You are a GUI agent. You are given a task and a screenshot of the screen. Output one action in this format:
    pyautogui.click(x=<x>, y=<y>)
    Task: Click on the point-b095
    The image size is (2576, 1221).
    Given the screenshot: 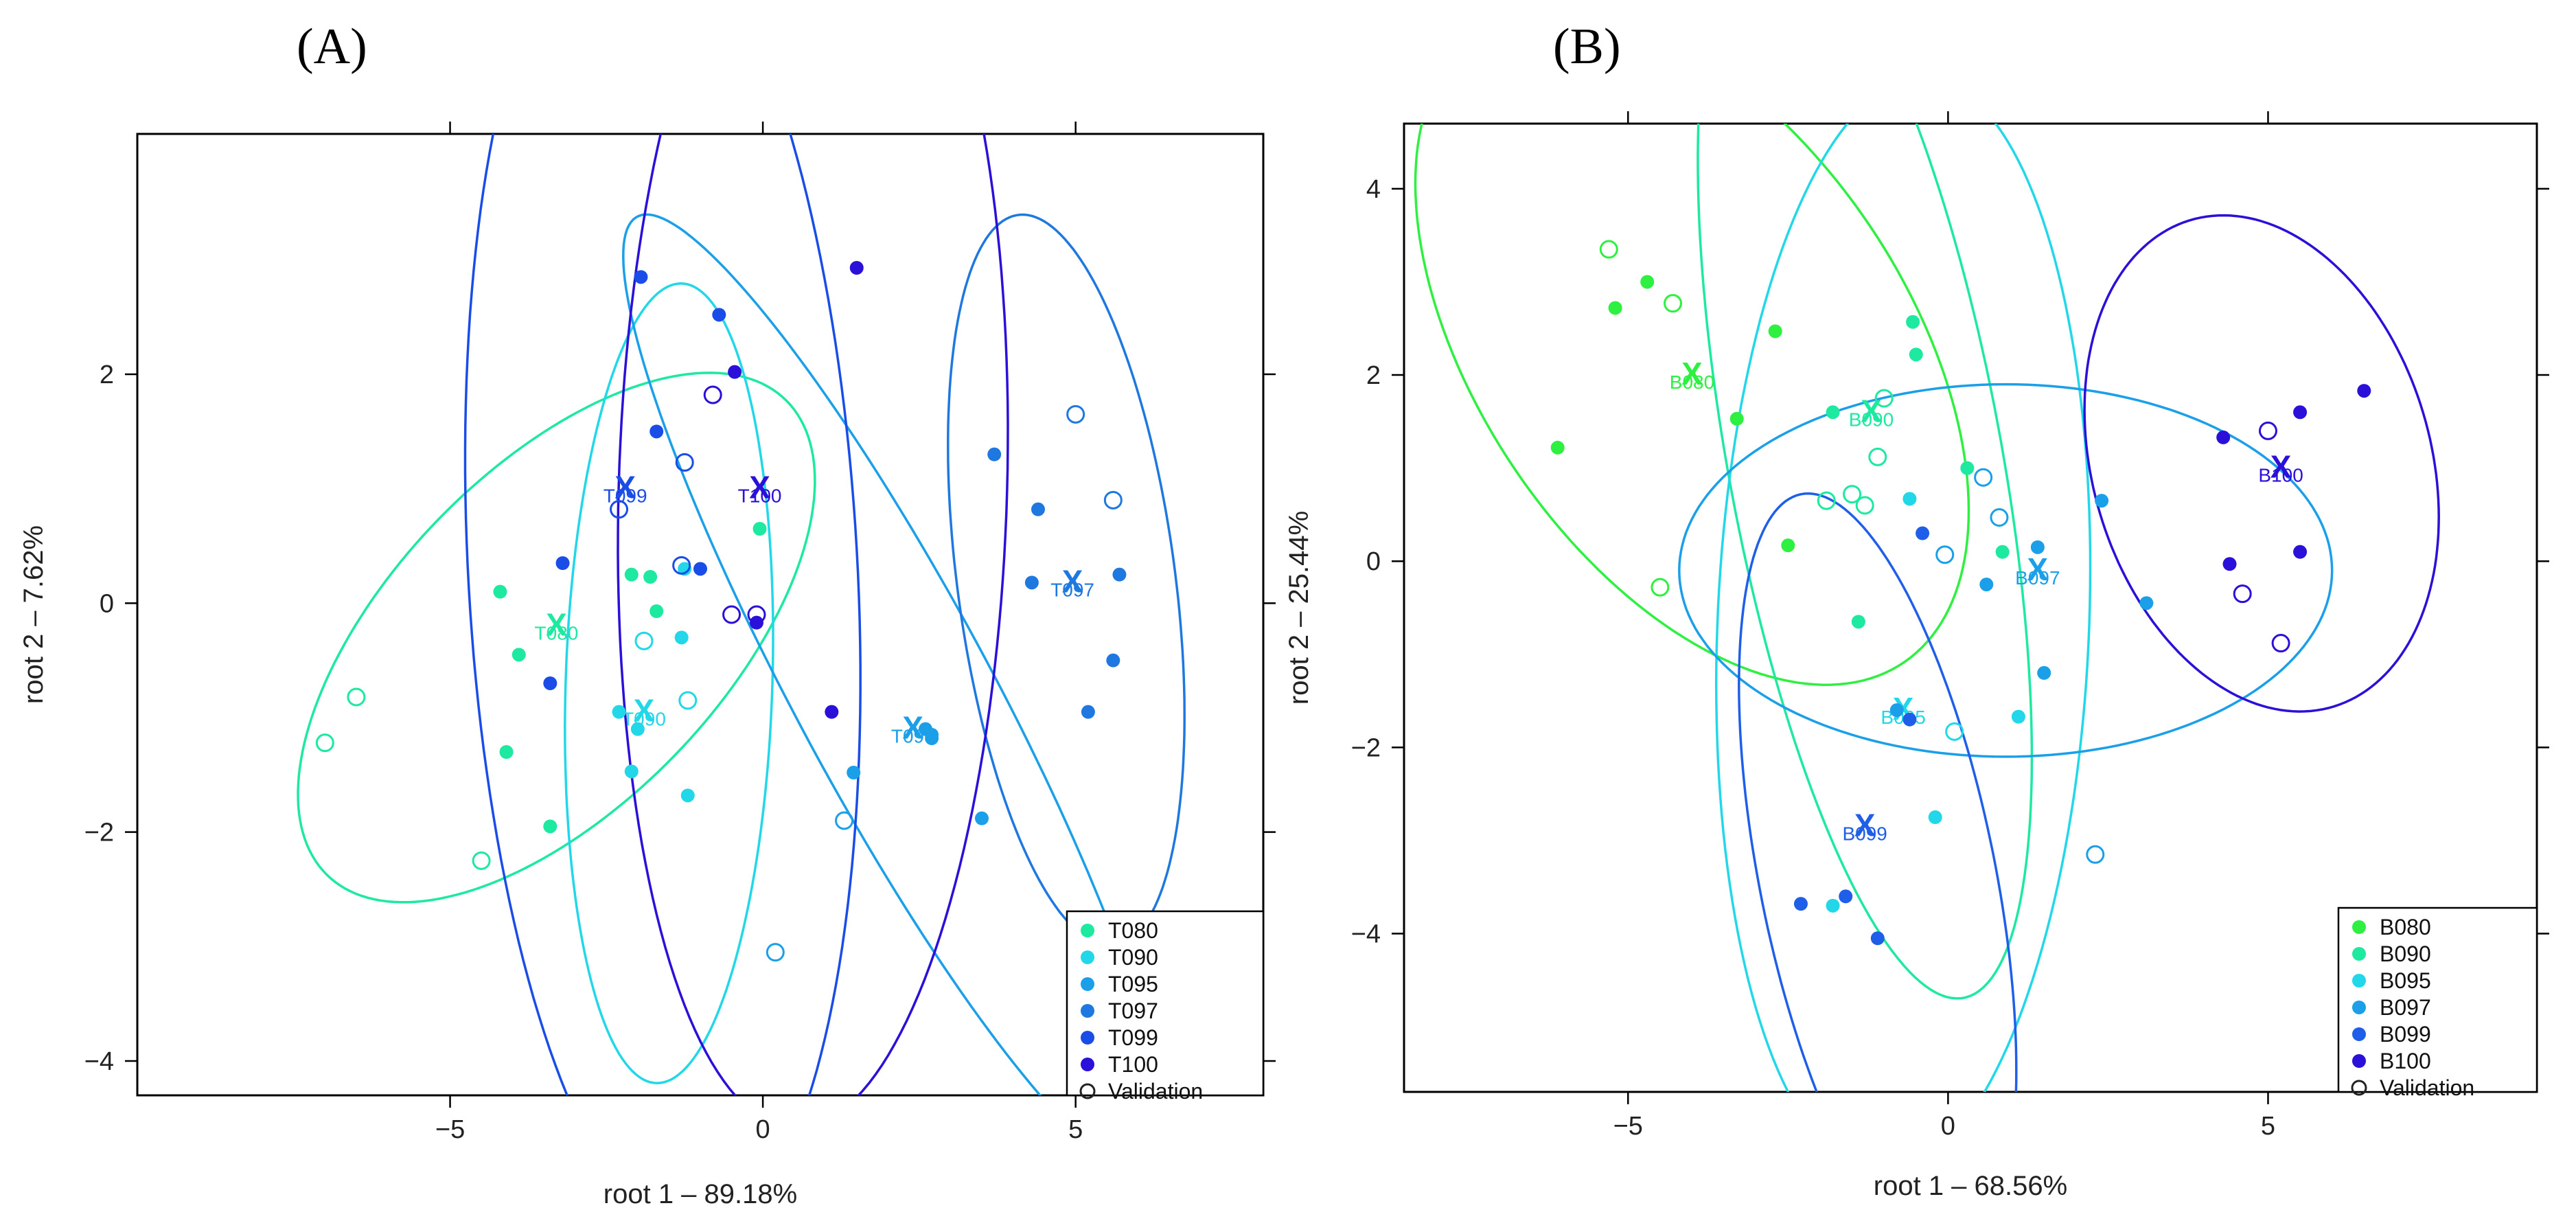 What is the action you would take?
    pyautogui.click(x=1910, y=499)
    